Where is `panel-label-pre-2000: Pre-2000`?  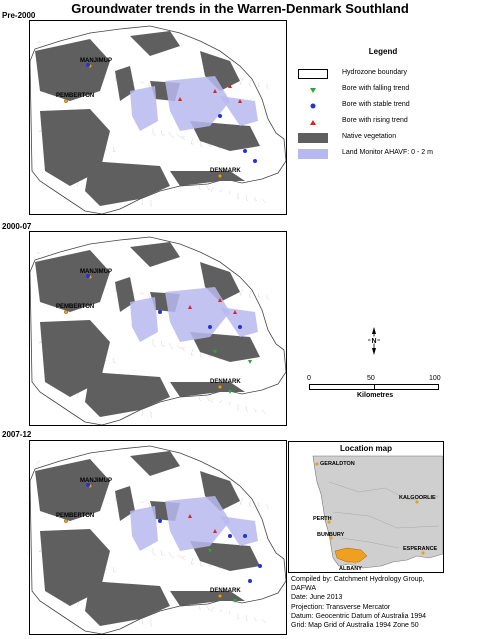 panel-label-pre-2000: Pre-2000 is located at coordinates (19, 15).